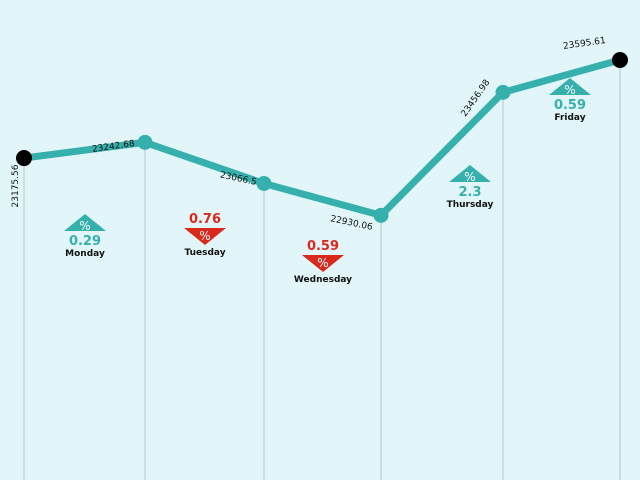 The height and width of the screenshot is (480, 640). What do you see at coordinates (470, 205) in the screenshot?
I see `day-label: Thursday` at bounding box center [470, 205].